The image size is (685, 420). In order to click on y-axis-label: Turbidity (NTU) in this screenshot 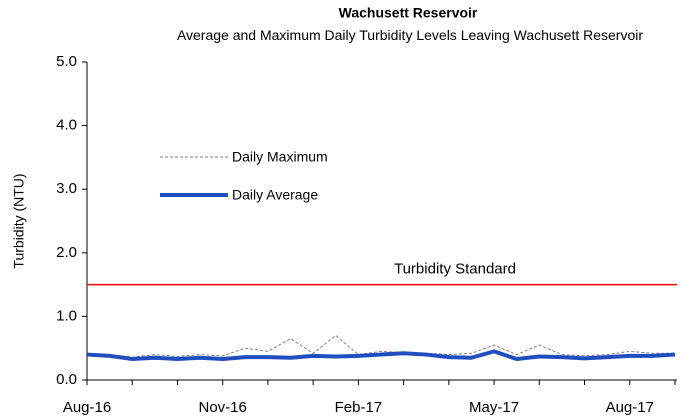, I will do `click(19, 220)`.